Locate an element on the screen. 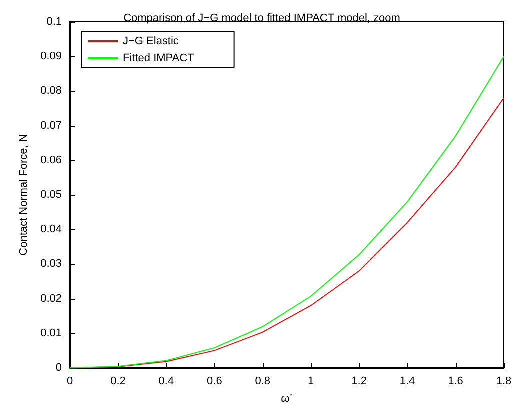 The height and width of the screenshot is (419, 524). legend-label: Fitted IMPACT is located at coordinates (159, 58).